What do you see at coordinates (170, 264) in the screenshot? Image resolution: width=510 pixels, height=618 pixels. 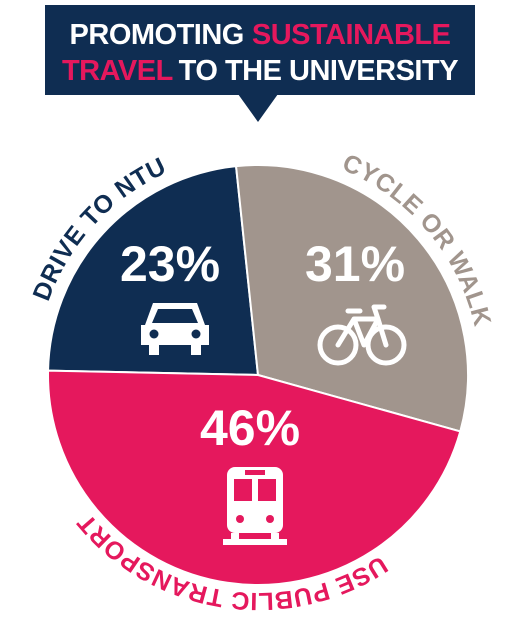 I see `value-label: 23%` at bounding box center [170, 264].